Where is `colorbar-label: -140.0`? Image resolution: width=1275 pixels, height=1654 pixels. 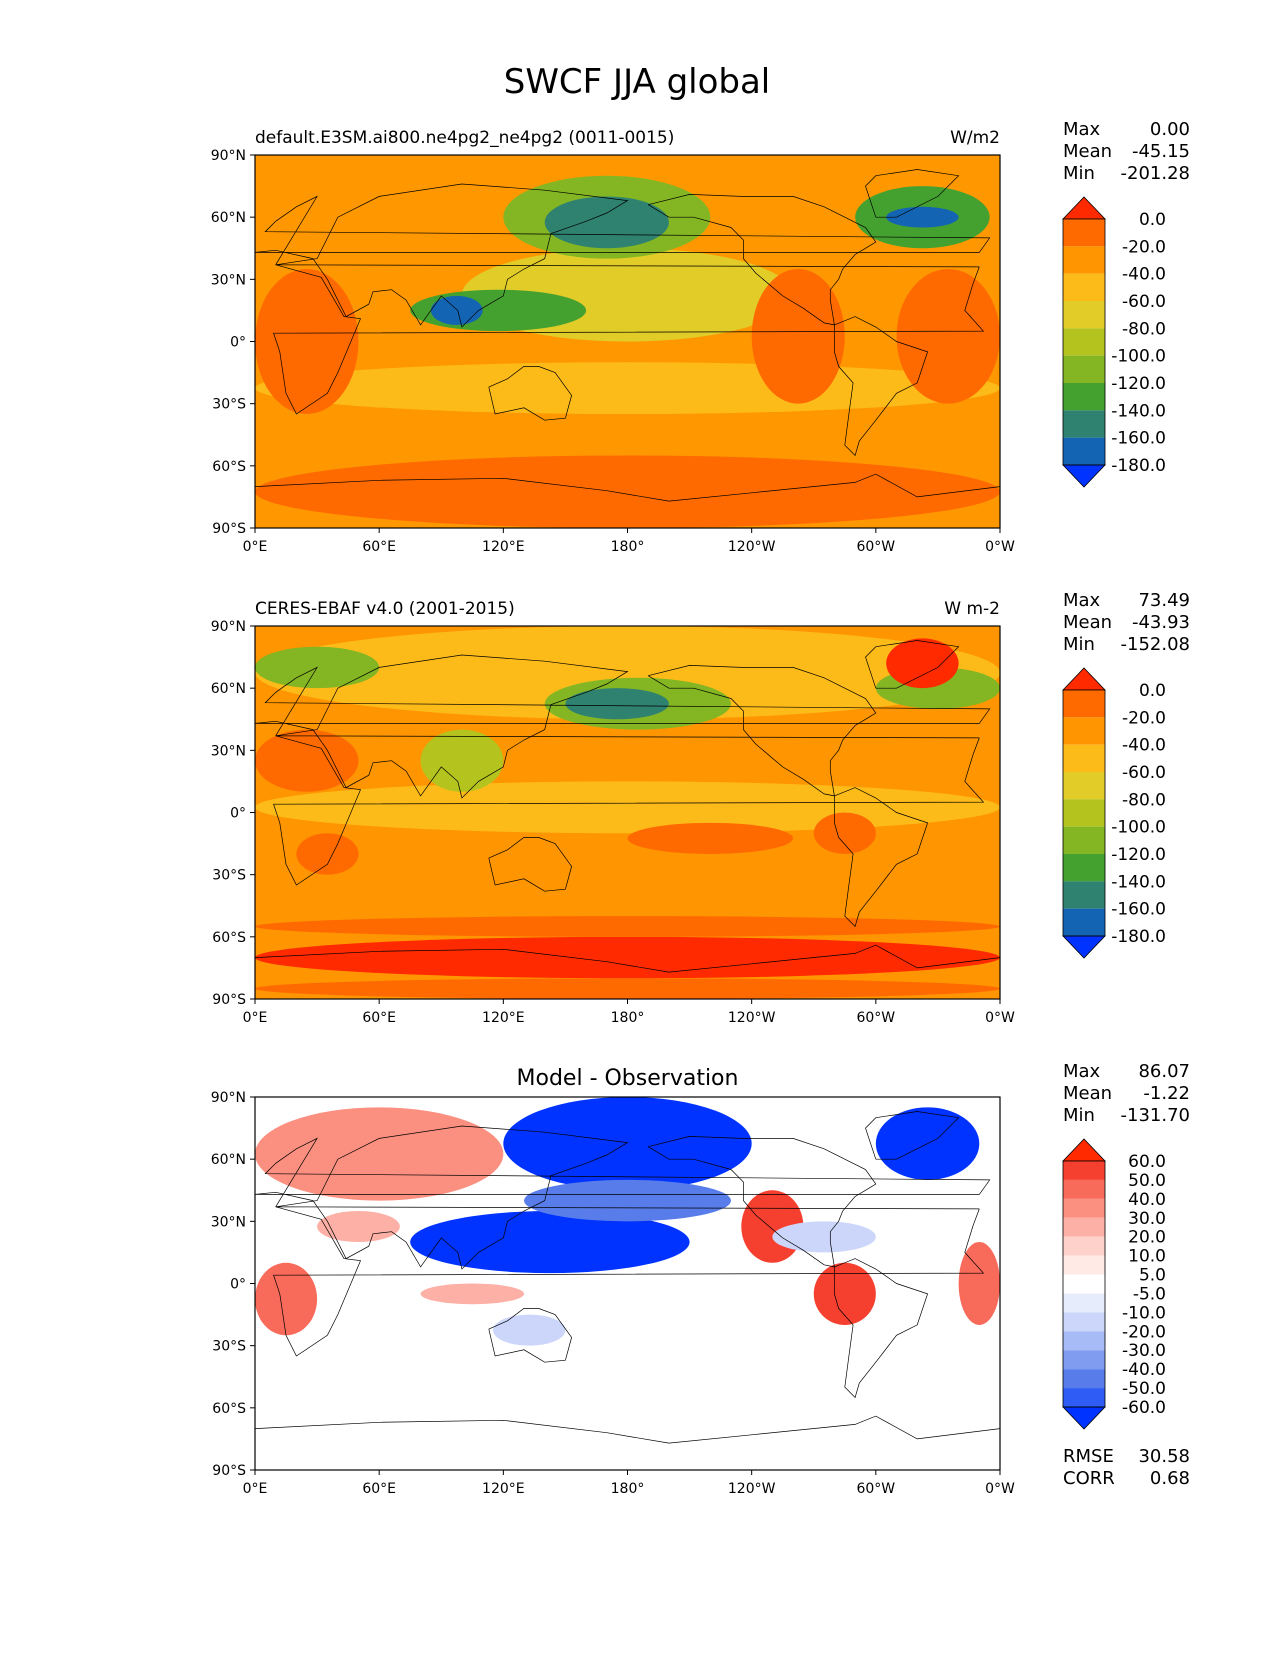
colorbar-label: -140.0 is located at coordinates (1138, 411).